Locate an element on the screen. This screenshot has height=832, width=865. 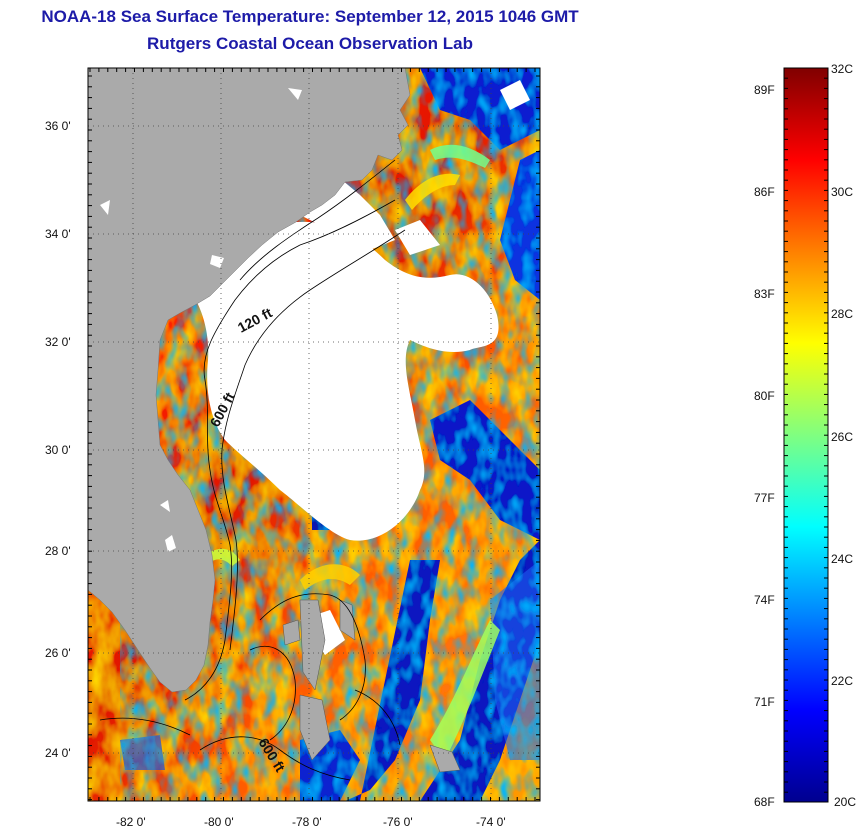
colorbar-fahrenheit-label: 80F is located at coordinates (764, 396).